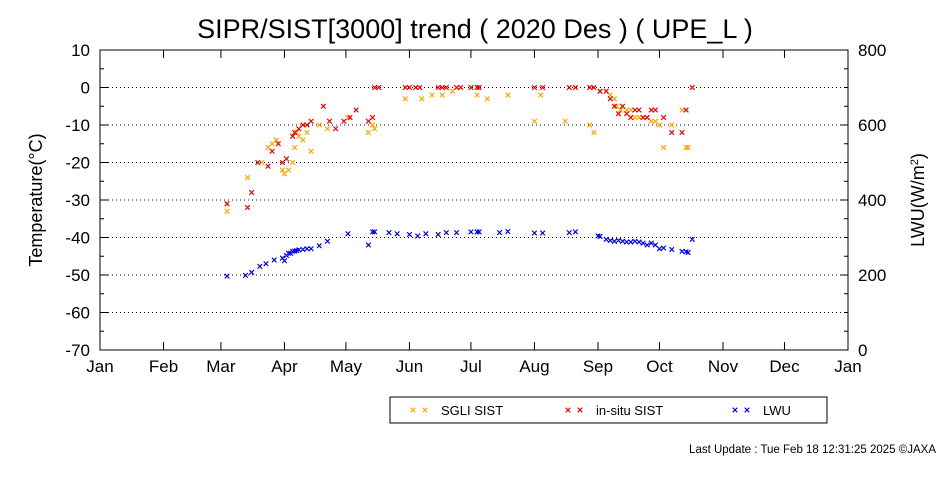 The image size is (950, 480). I want to click on legend: SGLI SIST in-situ SIST LWU, so click(608, 410).